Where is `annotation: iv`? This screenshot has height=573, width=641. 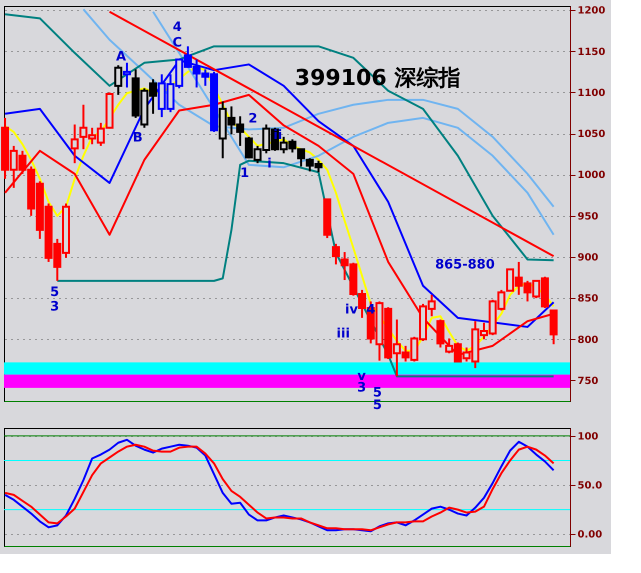
annotation: iv is located at coordinates (352, 310).